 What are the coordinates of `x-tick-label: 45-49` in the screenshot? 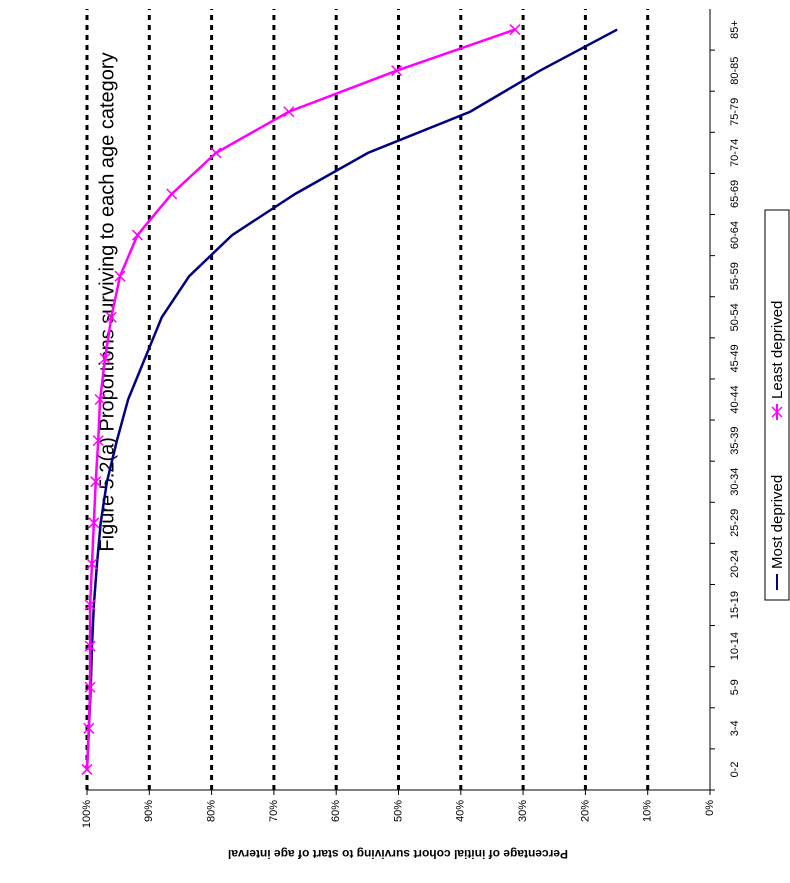 It's located at (735, 358).